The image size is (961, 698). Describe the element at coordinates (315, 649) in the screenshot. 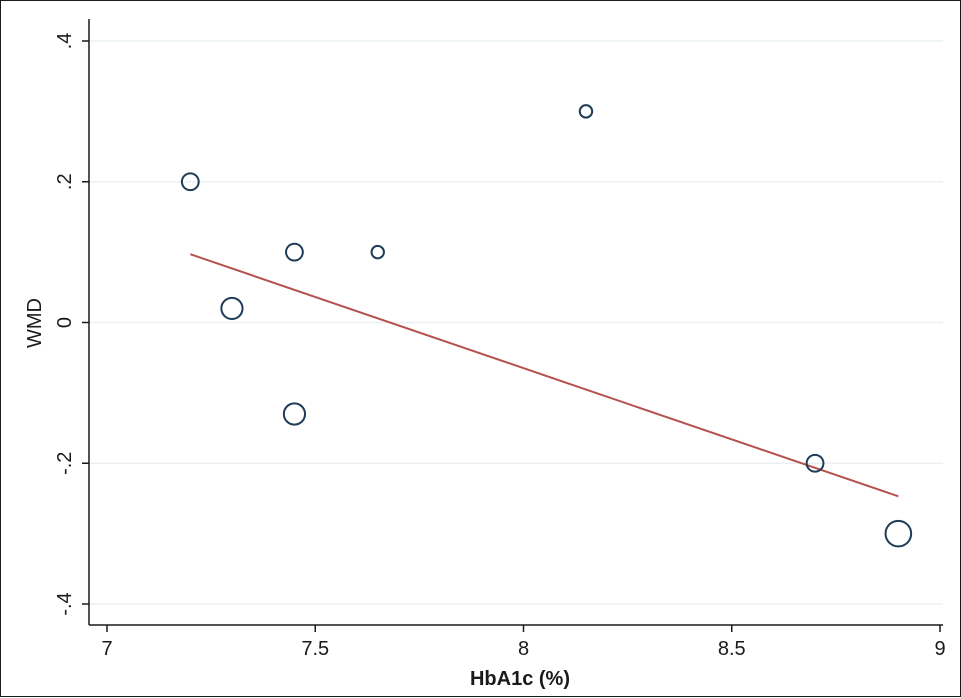

I see `x-tick-label: 7.5` at that location.